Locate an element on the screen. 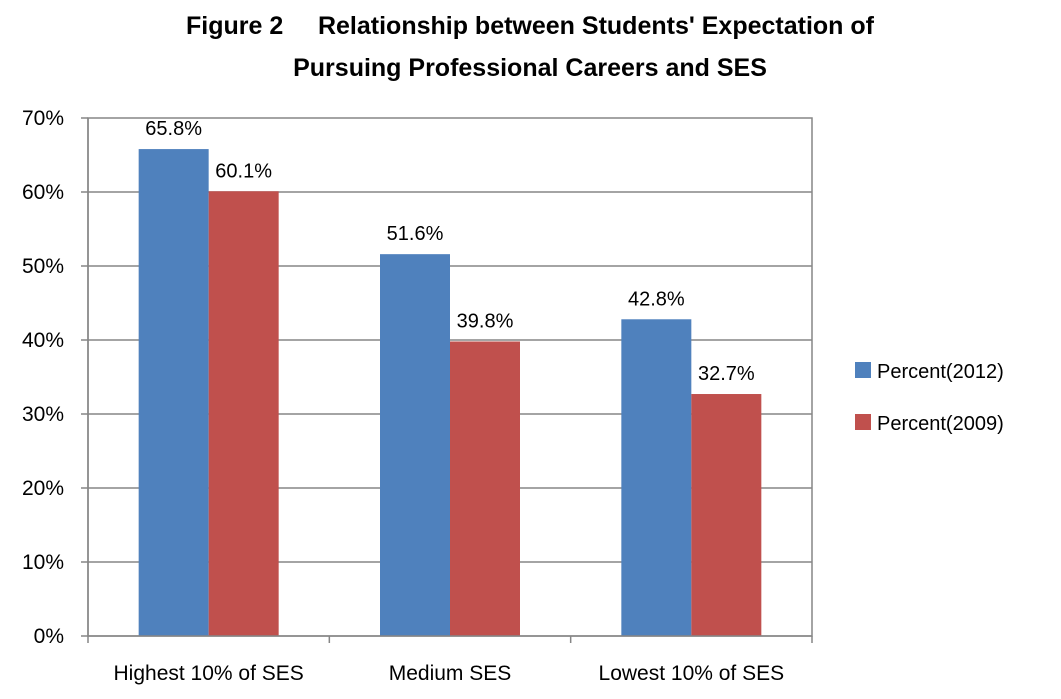  data-label: 32.7% is located at coordinates (726, 374).